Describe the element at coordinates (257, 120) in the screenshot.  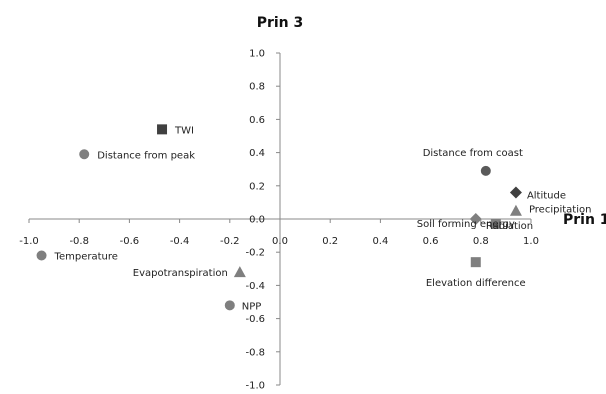
I see `y-tick-label: 0.6` at that location.